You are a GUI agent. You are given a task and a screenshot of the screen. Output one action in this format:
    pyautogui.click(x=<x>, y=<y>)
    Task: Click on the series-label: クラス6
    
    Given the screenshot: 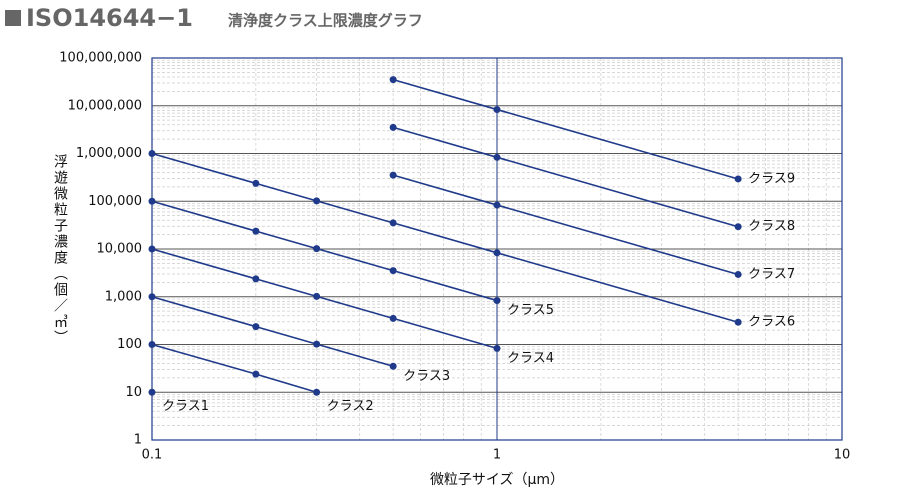 What is the action you would take?
    pyautogui.click(x=771, y=322)
    